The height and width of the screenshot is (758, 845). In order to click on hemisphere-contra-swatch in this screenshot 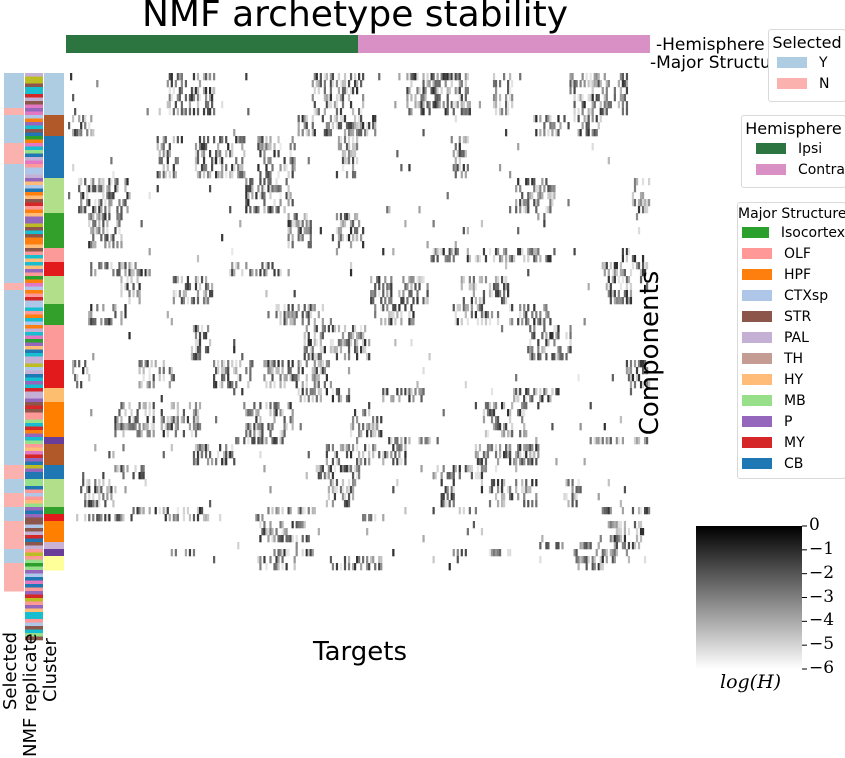, I will do `click(771, 169)`.